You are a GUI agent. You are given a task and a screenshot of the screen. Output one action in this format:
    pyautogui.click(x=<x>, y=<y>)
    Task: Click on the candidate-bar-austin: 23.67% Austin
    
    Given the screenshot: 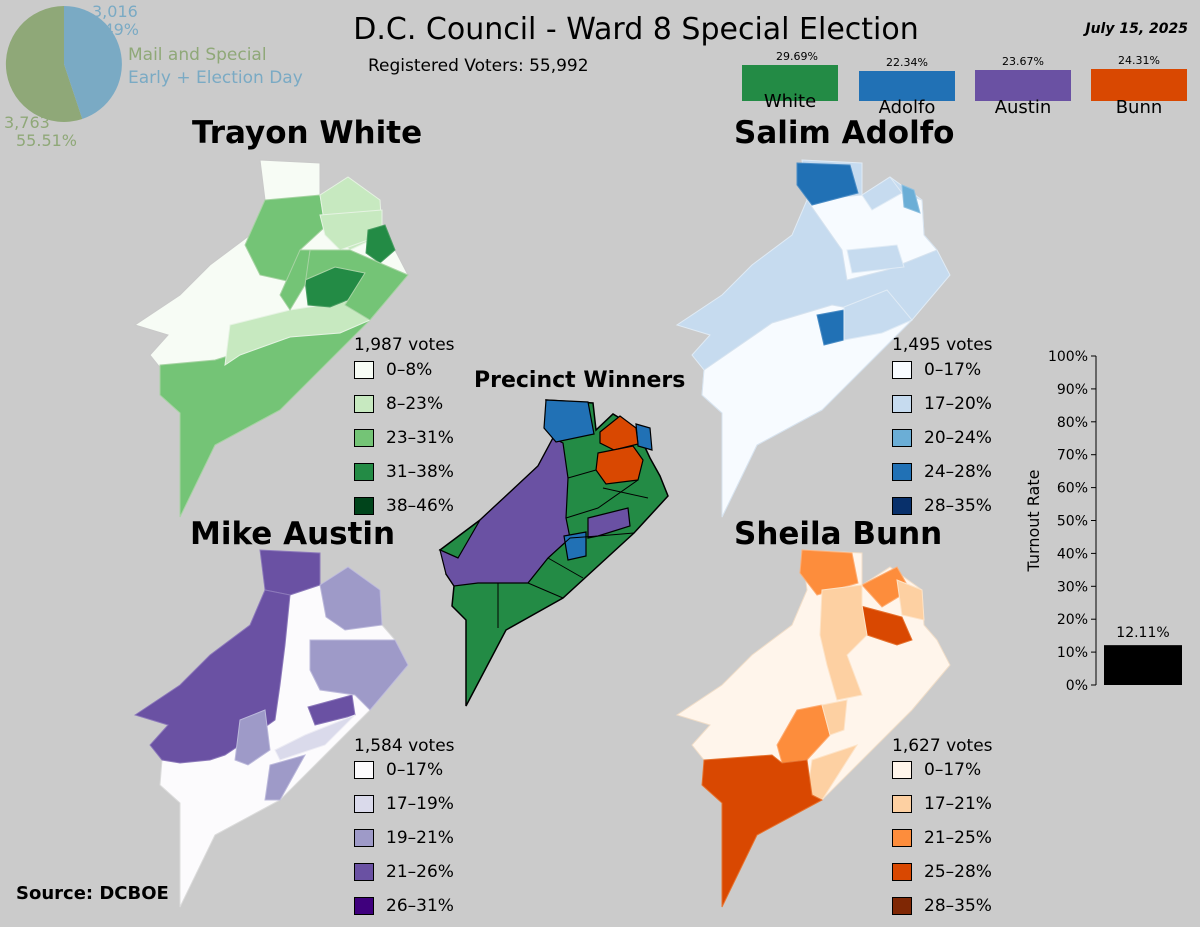 What is the action you would take?
    pyautogui.click(x=1023, y=86)
    